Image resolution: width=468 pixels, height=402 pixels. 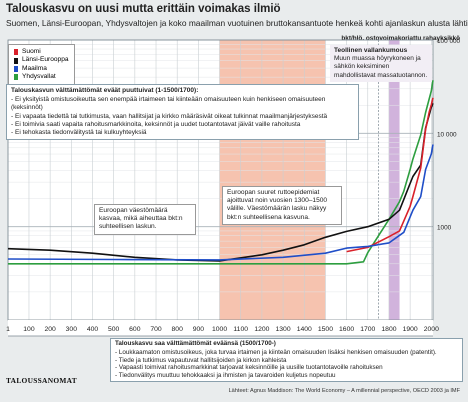 I want to click on series-line-suomi, so click(x=390, y=175).